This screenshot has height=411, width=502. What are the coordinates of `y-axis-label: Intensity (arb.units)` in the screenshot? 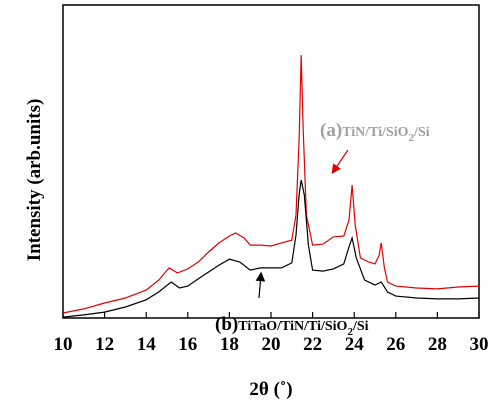 It's located at (34, 180).